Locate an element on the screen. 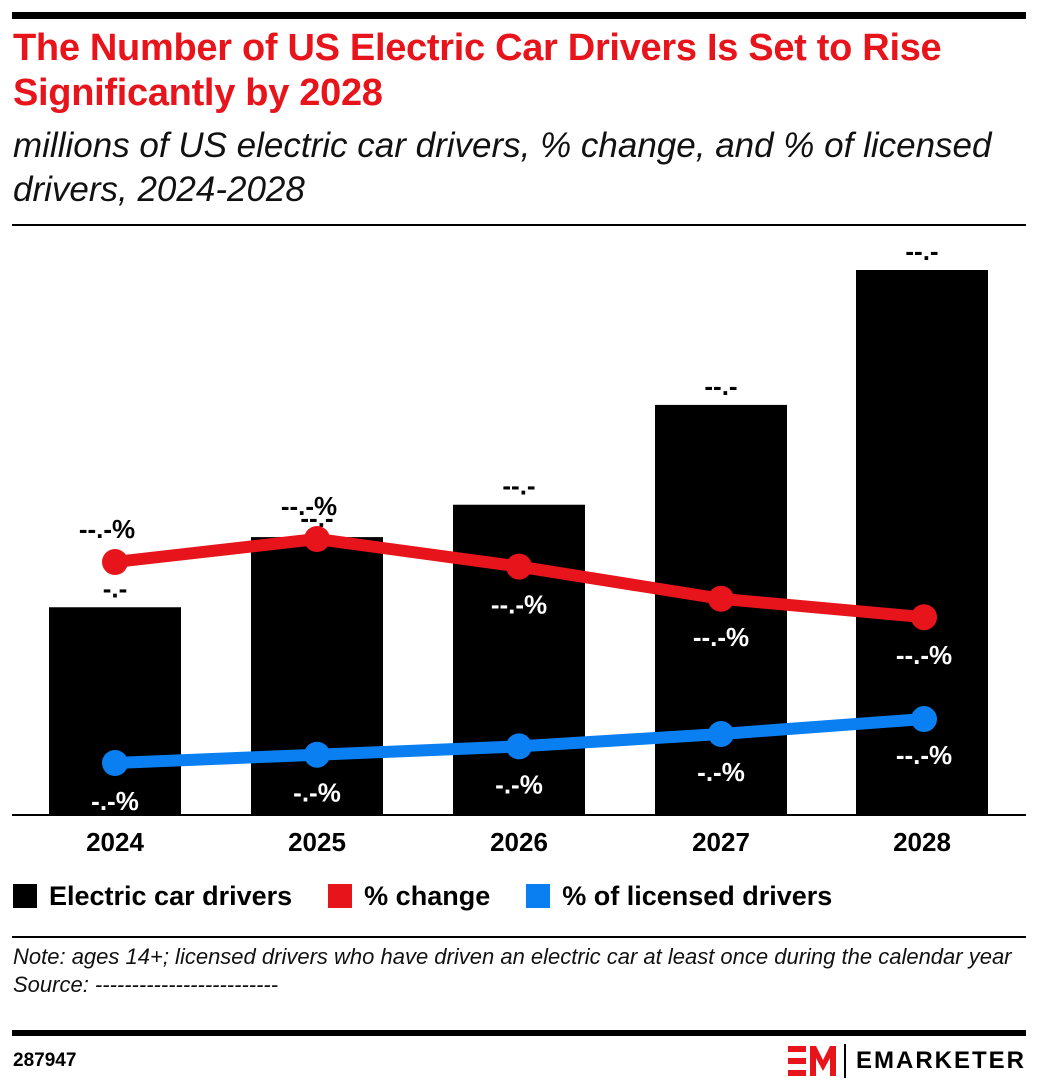  pct-change-point-2025 is located at coordinates (317, 539).